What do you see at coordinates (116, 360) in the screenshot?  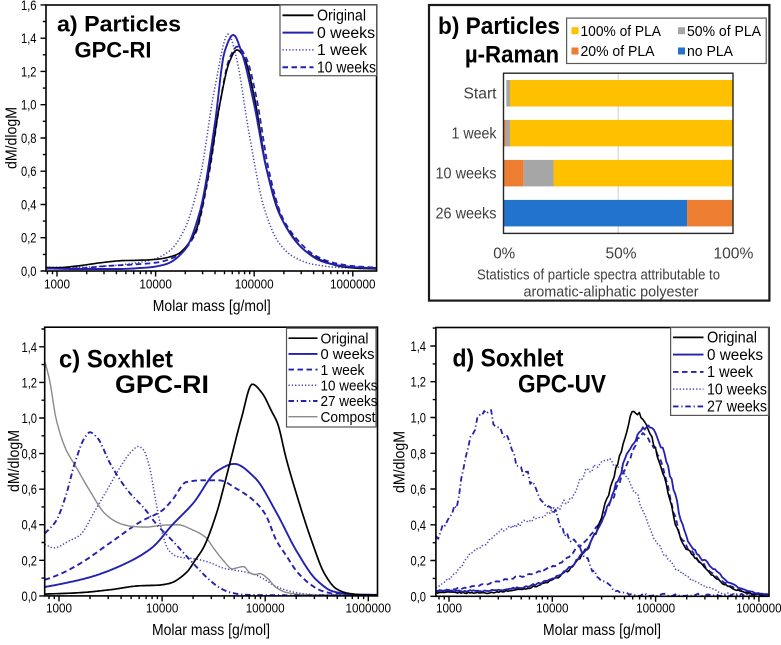 I see `svg-text: c) Soxhlet` at bounding box center [116, 360].